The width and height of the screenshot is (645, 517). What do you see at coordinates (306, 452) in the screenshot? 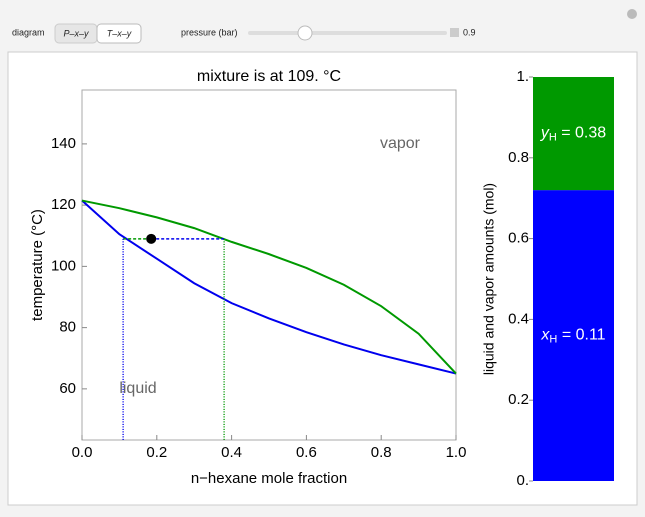
I see `x-tick-label: 0.6` at bounding box center [306, 452].